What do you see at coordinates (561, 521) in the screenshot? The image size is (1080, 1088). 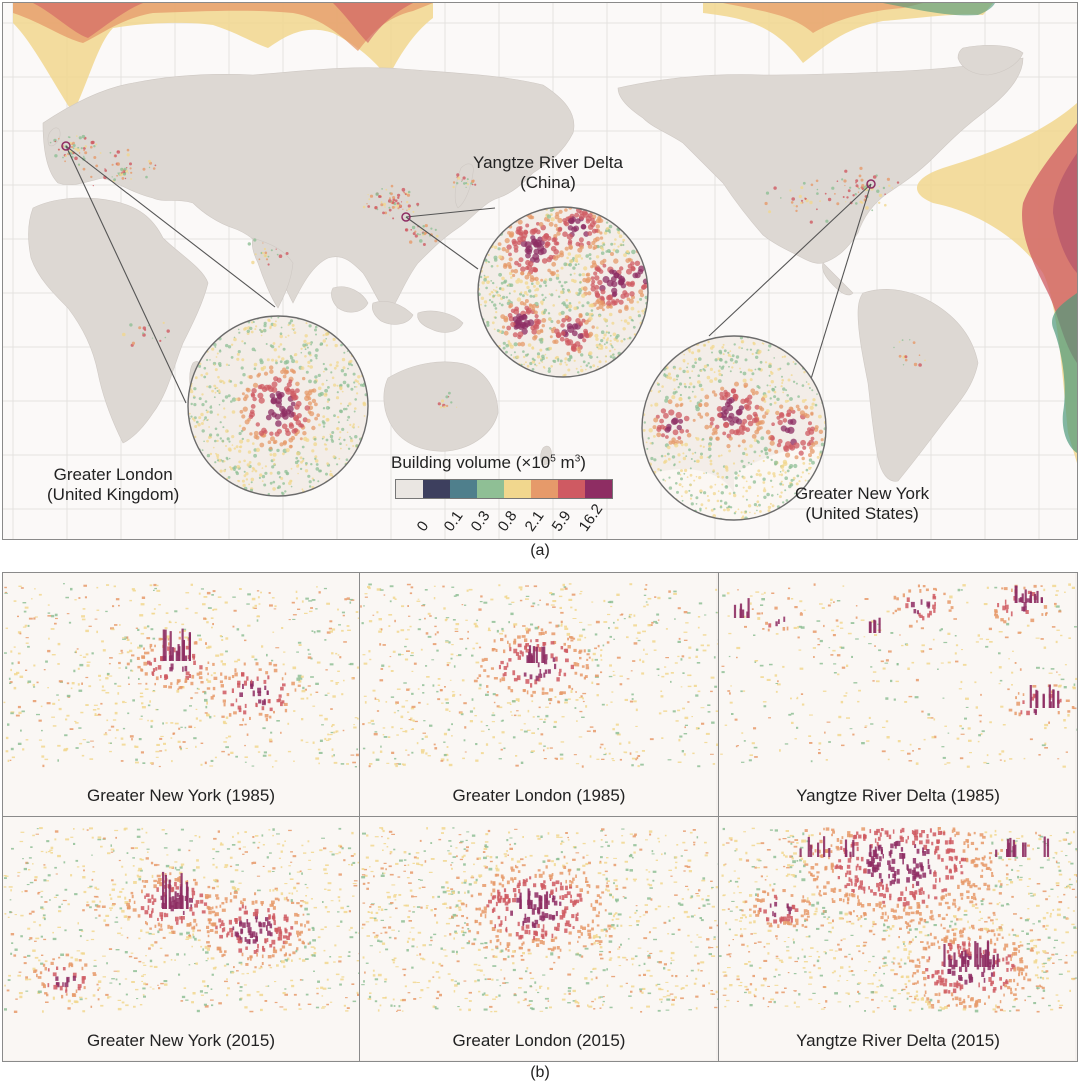 I see `legend-tick-label: 5.9` at bounding box center [561, 521].